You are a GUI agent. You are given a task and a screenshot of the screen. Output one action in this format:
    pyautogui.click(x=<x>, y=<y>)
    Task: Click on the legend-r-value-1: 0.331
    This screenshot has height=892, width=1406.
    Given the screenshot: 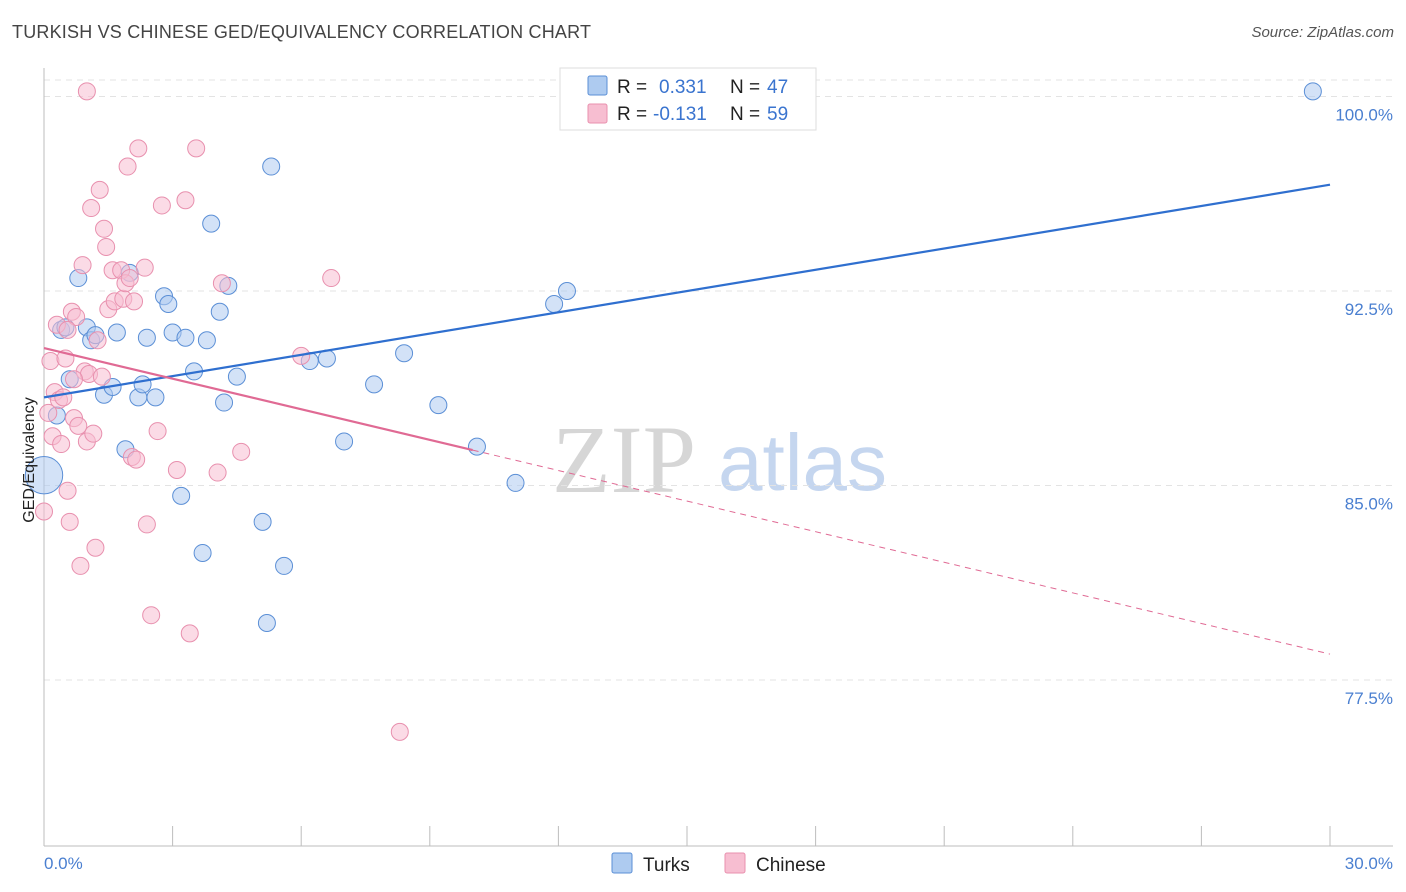 What is the action you would take?
    pyautogui.click(x=683, y=87)
    